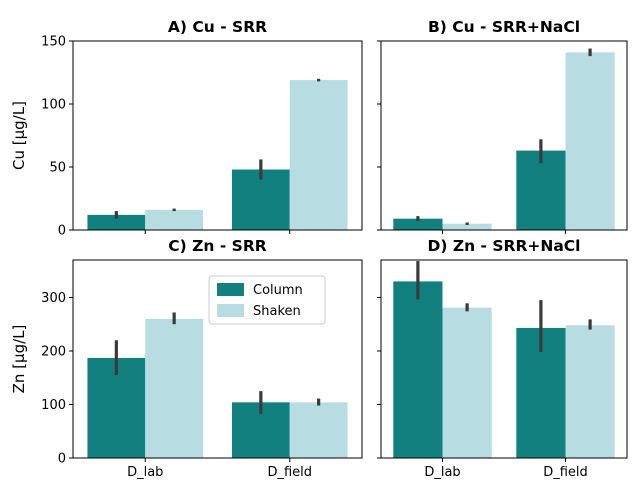  I want to click on panel-1-ytick-label-150: 150, so click(53, 42).